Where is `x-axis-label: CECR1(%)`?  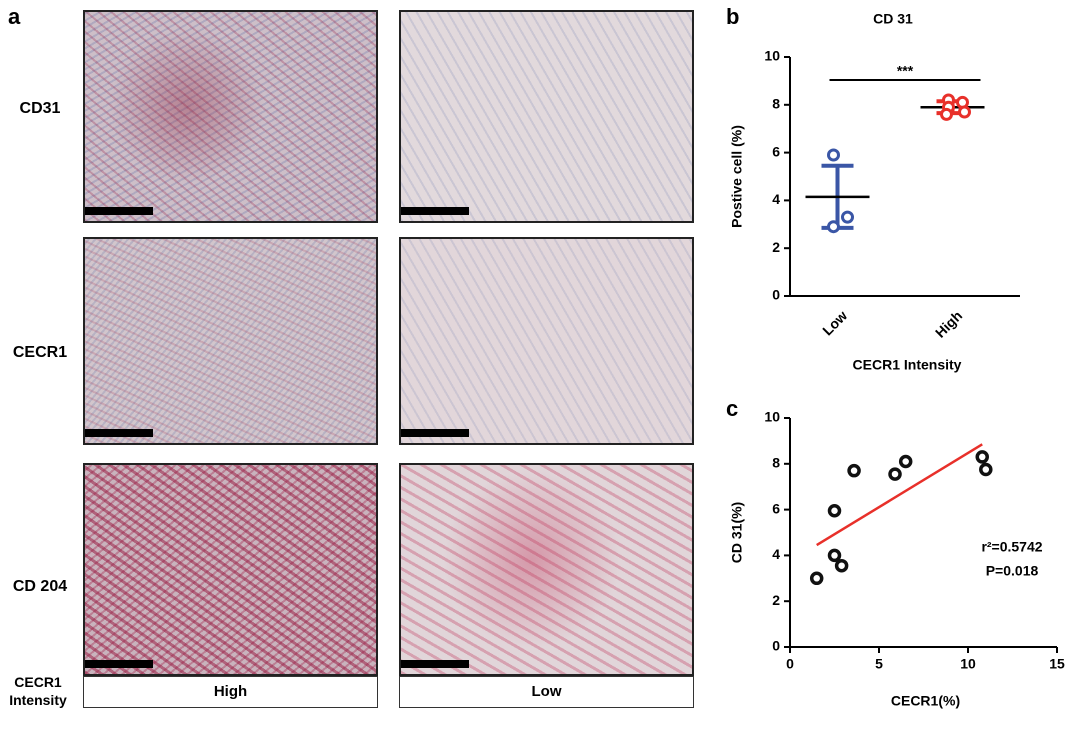
x-axis-label: CECR1(%) is located at coordinates (925, 701).